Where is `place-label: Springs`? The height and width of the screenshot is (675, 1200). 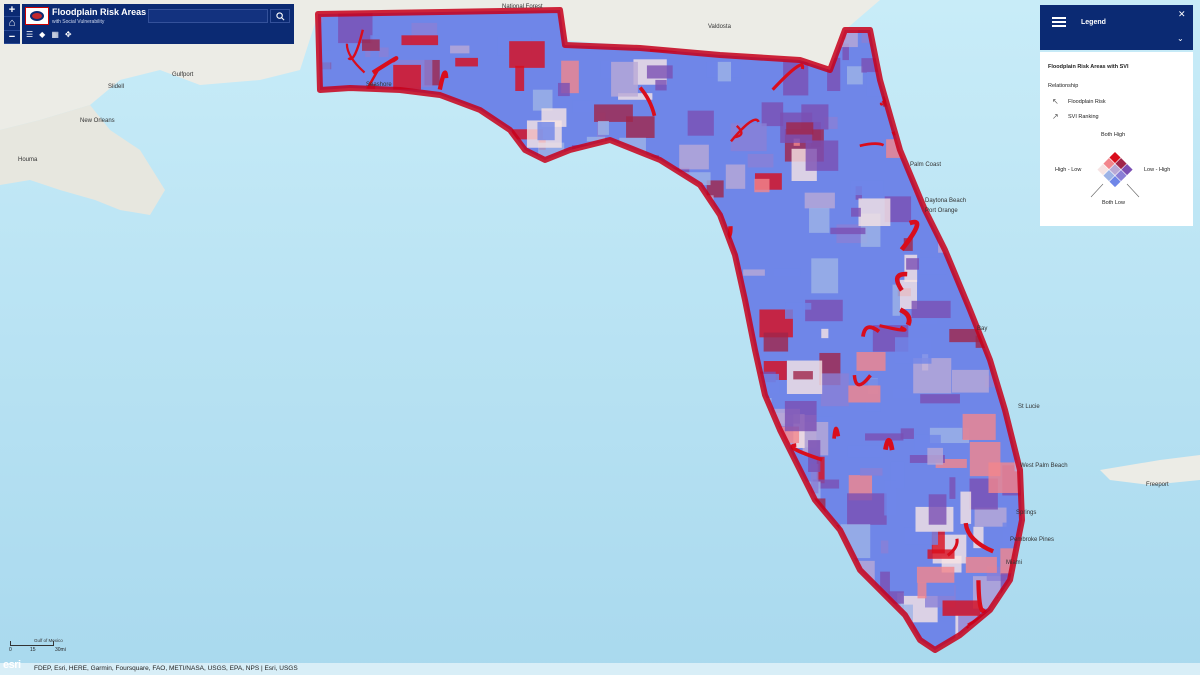
place-label: Springs is located at coordinates (1026, 513).